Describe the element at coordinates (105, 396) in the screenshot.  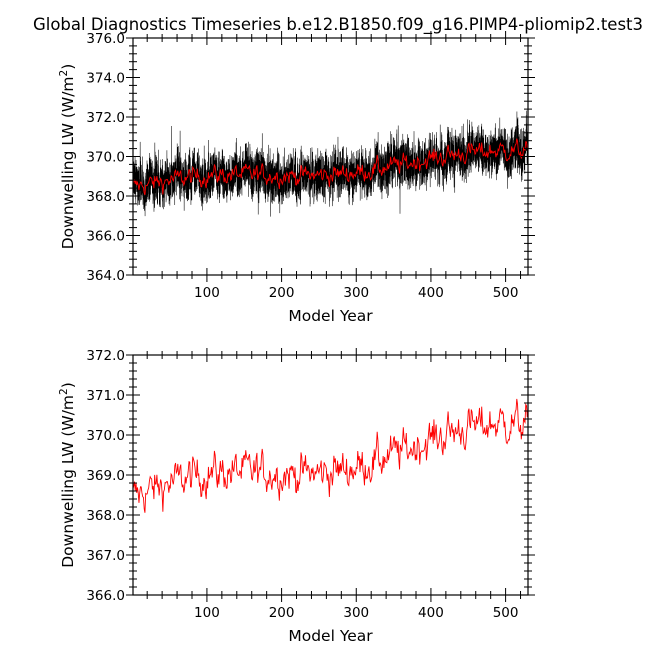
I see `y-tick-label: 371.0` at that location.